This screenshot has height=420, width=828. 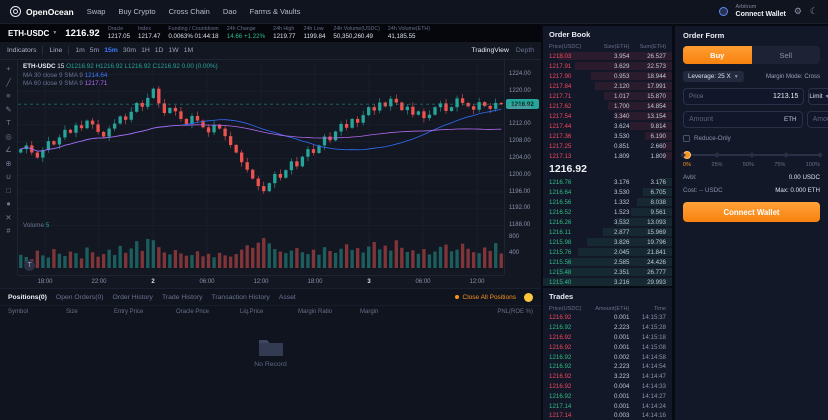 I want to click on orderbook-ask-row: 1217.62 1.700 14.854, so click(x=607, y=106).